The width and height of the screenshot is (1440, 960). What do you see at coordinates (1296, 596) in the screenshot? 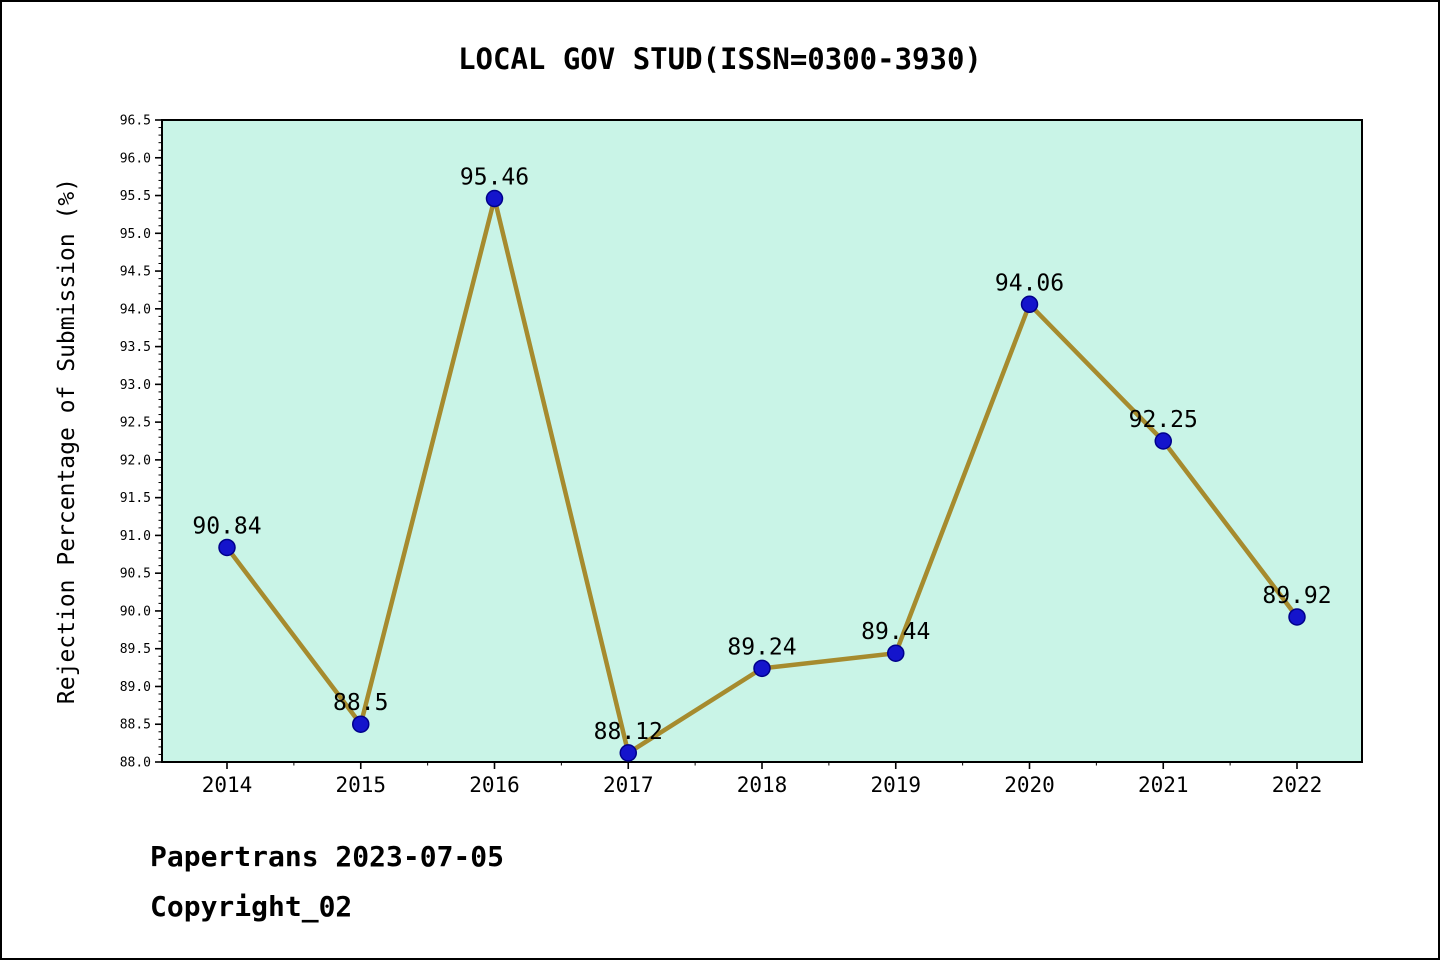
I see `point-label: 89.92` at bounding box center [1296, 596].